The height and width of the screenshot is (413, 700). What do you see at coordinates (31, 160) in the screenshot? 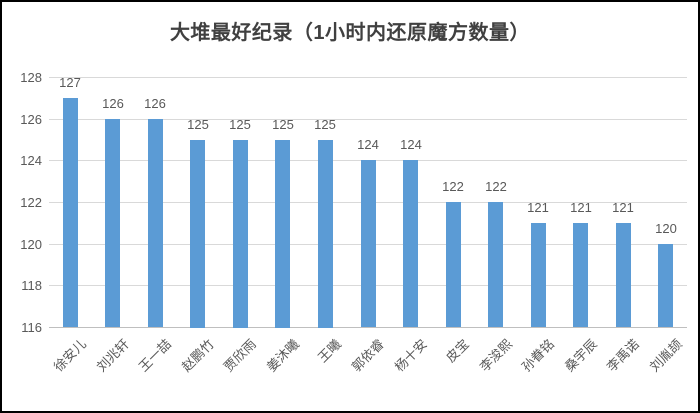
I see `y-axis-tick-label: 124` at bounding box center [31, 160].